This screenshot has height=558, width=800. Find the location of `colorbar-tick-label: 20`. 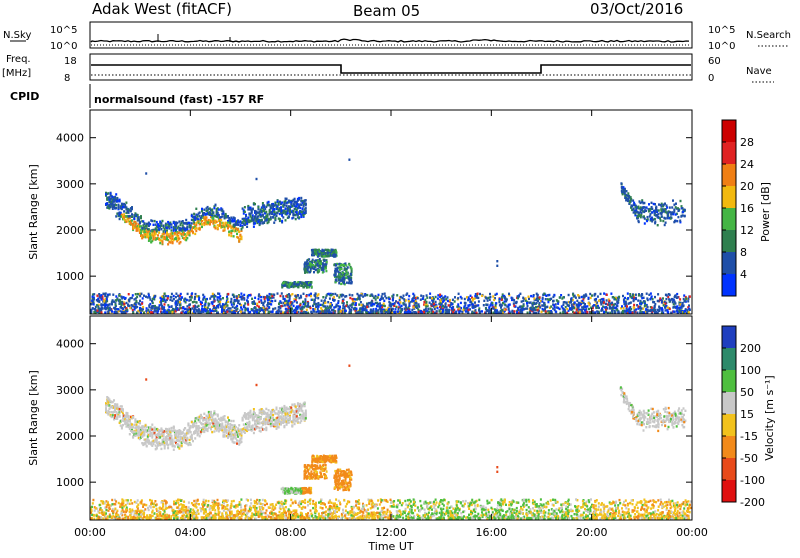

colorbar-tick-label: 20 is located at coordinates (747, 186).